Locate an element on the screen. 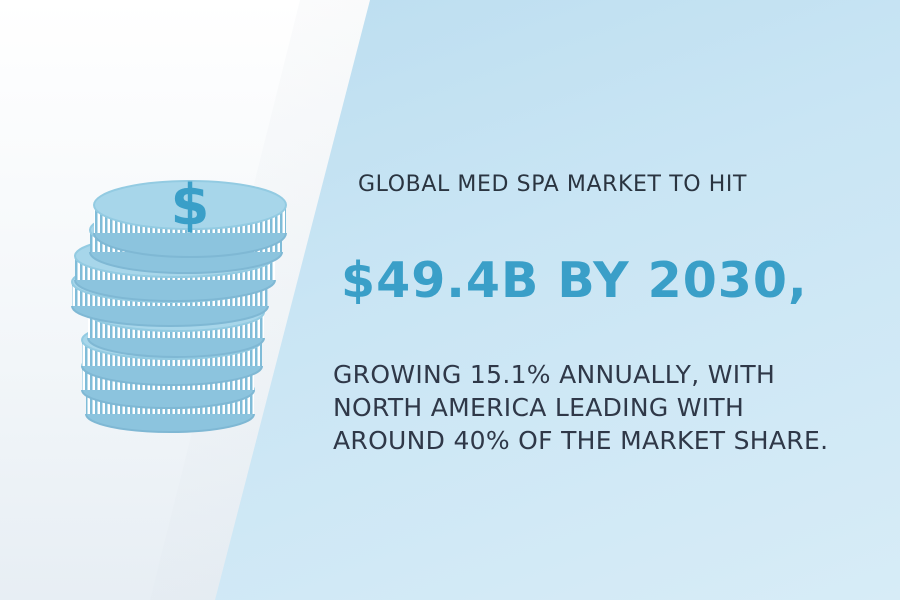  highlight-figure: $49.4B BY 2030, is located at coordinates (574, 280).